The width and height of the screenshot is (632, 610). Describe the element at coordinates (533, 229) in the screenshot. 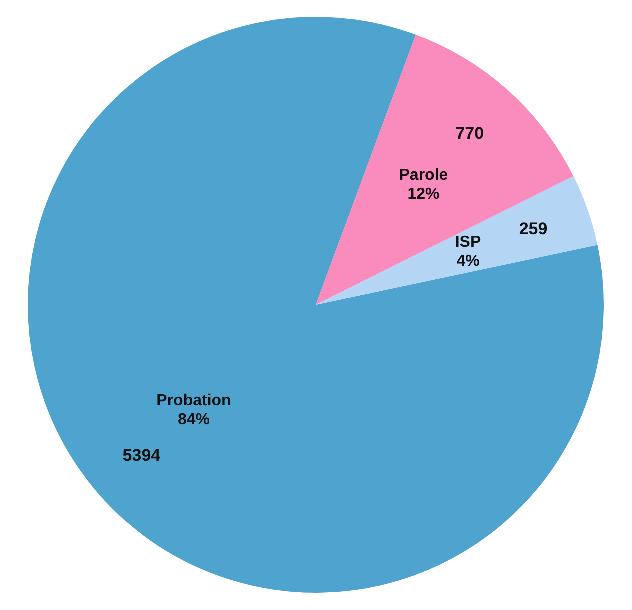

I see `data-label: 259` at that location.